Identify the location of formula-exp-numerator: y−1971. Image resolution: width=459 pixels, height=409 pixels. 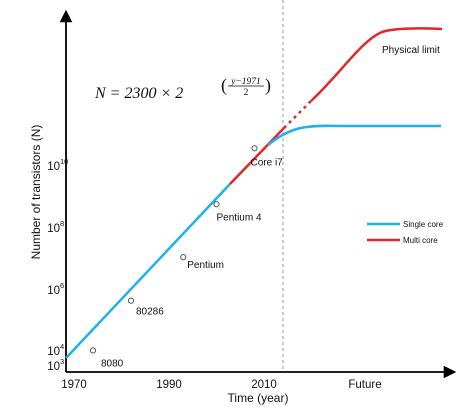
(245, 82).